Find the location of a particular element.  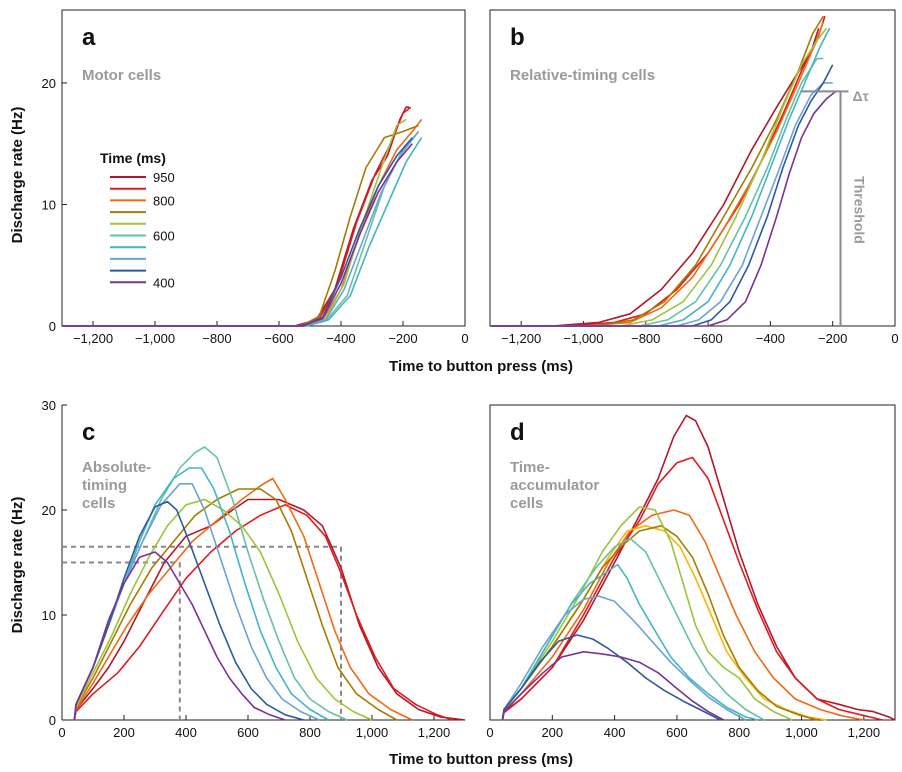

top-x-axis-title: Time to button press (ms) is located at coordinates (481, 366).